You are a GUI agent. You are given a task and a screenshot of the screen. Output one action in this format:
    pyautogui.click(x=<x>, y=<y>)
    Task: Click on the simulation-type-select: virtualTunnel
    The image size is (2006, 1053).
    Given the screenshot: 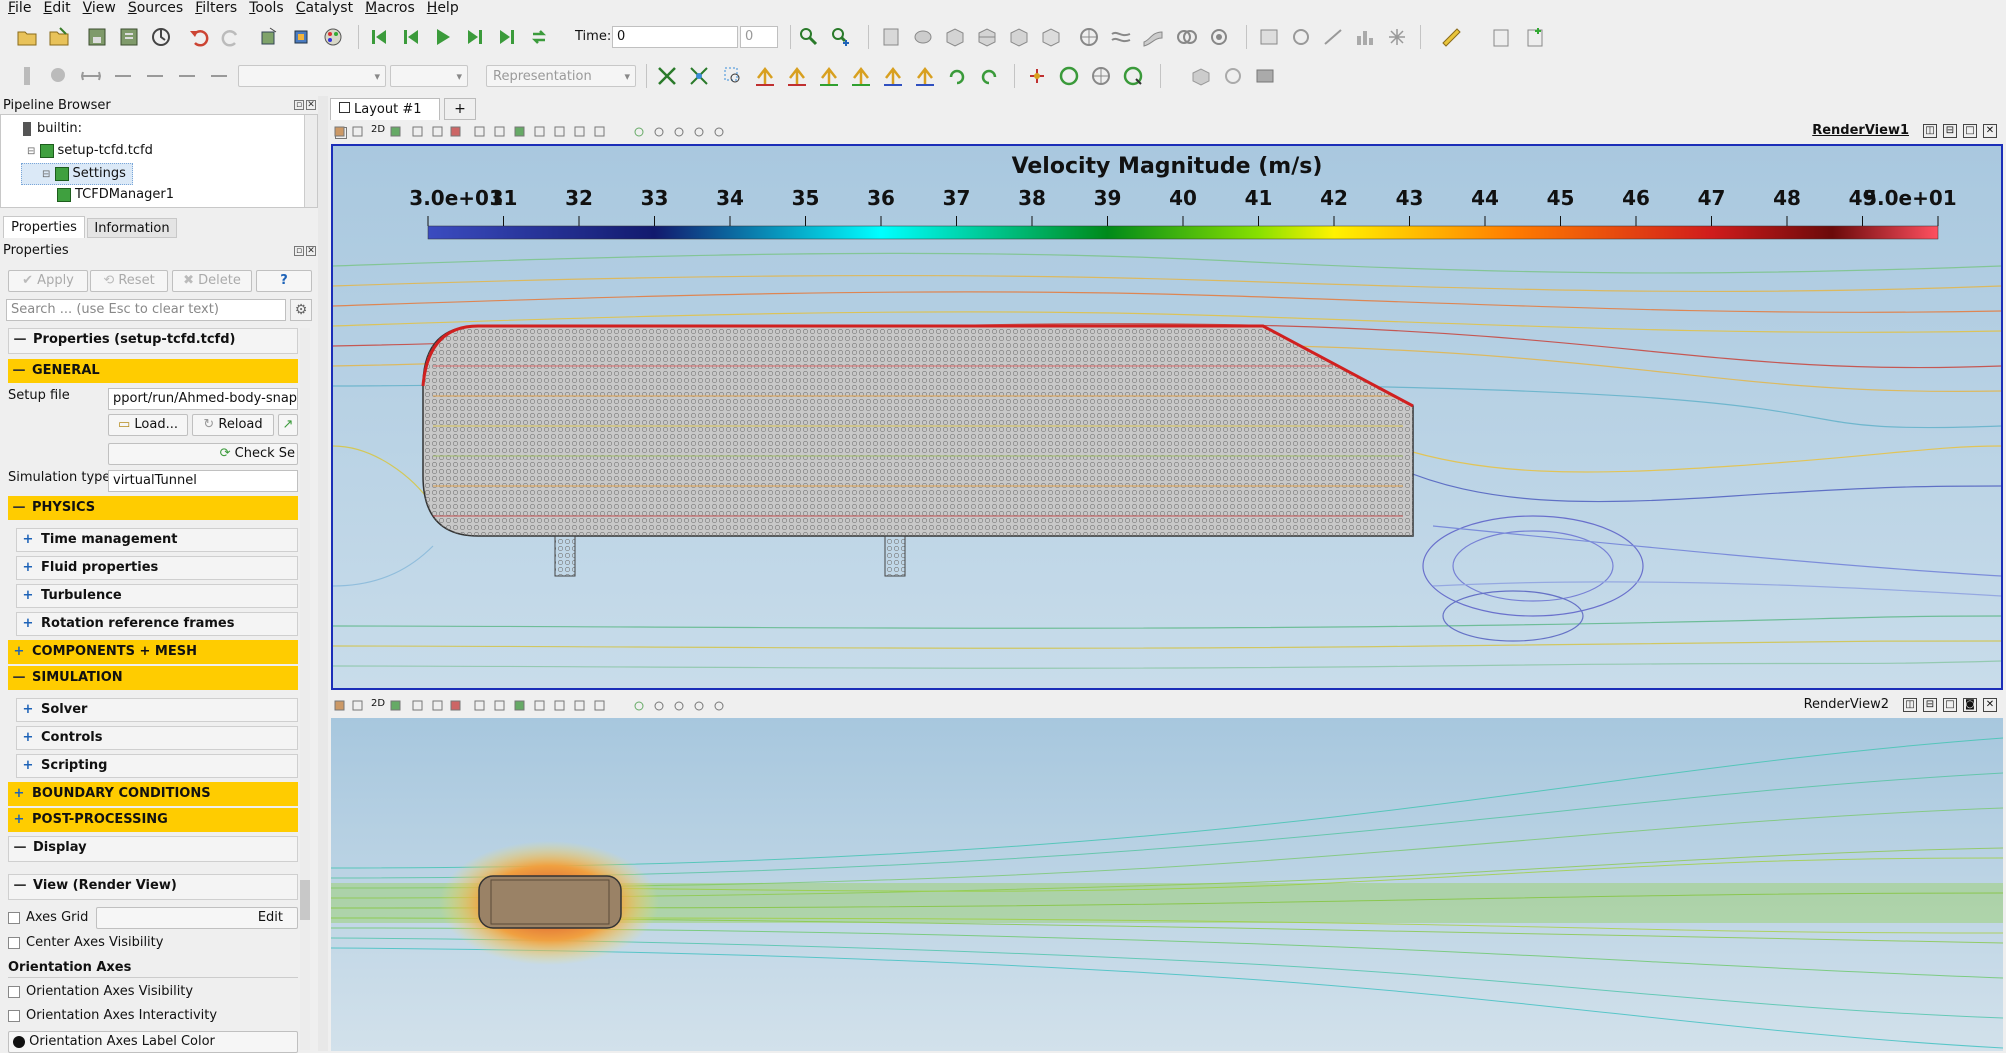 What is the action you would take?
    pyautogui.click(x=203, y=481)
    